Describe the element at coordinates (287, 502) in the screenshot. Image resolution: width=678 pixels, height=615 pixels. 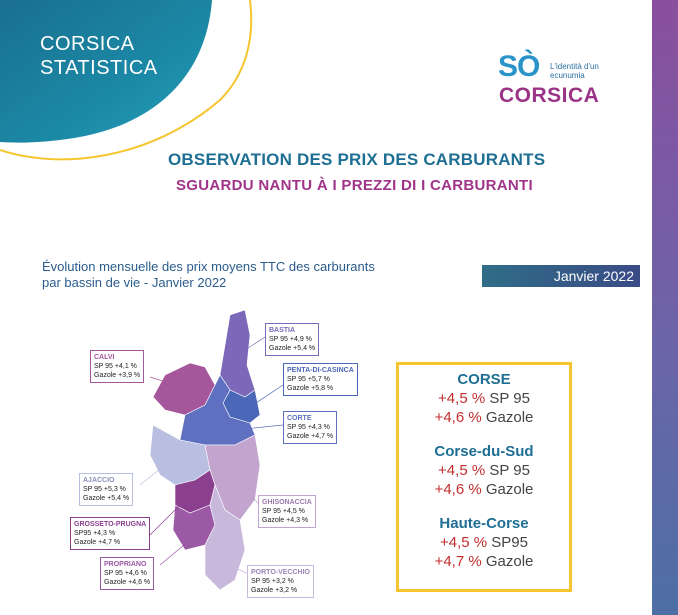
I see `label-name: GHISONACCIA` at that location.